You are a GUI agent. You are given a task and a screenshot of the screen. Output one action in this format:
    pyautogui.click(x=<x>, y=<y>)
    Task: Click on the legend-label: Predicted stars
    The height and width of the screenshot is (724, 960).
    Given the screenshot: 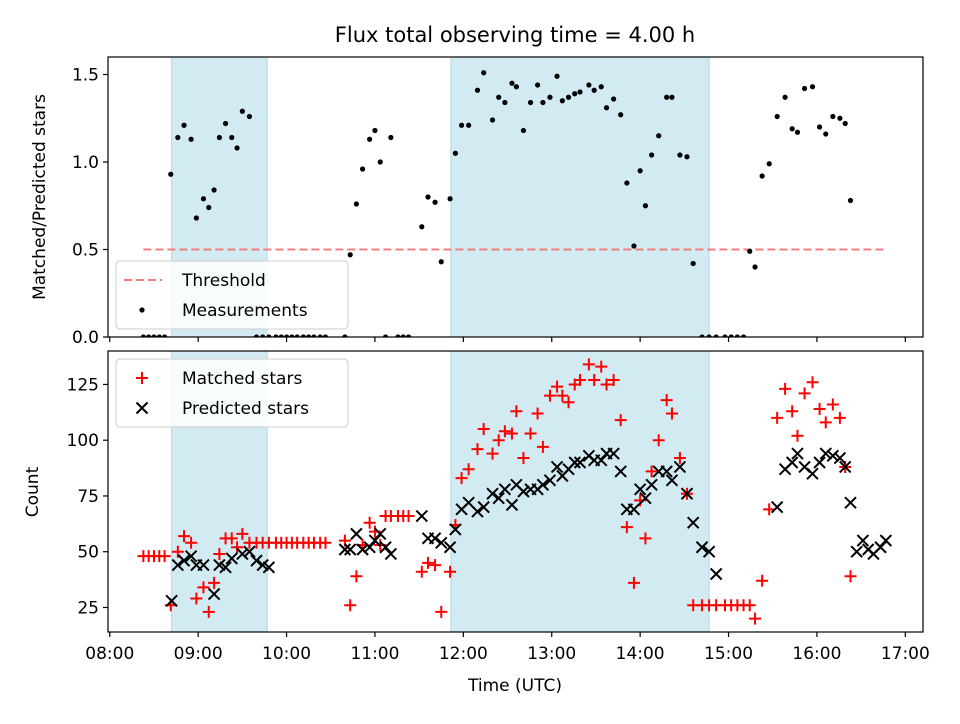 What is the action you would take?
    pyautogui.click(x=245, y=409)
    